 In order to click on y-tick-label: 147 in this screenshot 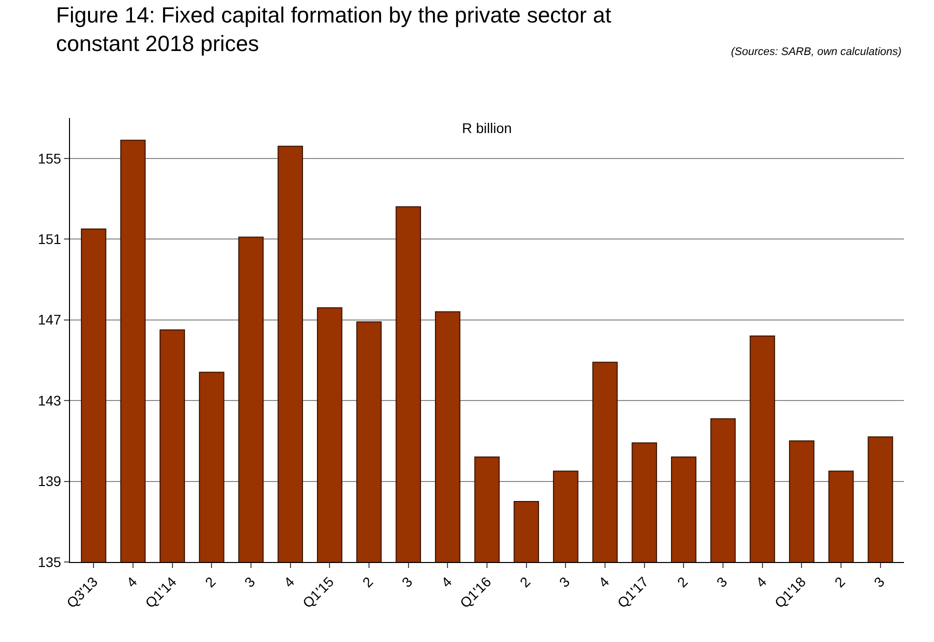, I will do `click(50, 320)`.